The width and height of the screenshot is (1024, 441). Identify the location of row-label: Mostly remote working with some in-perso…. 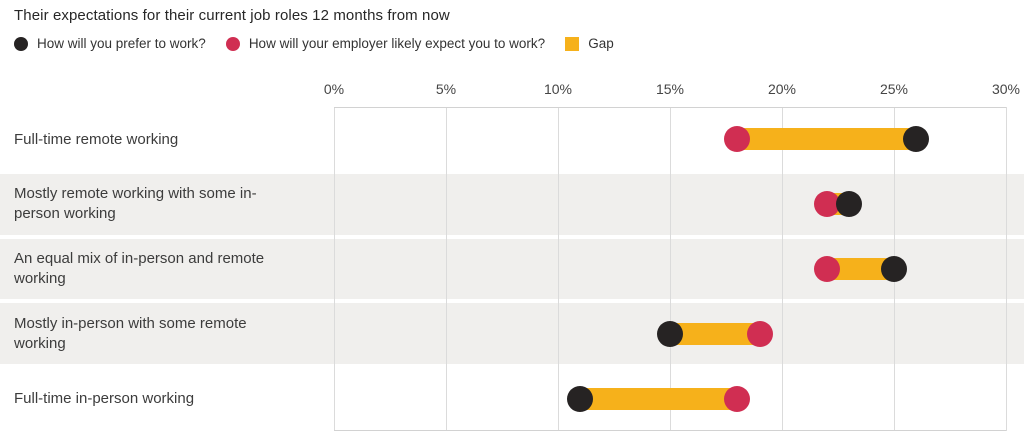
(135, 204).